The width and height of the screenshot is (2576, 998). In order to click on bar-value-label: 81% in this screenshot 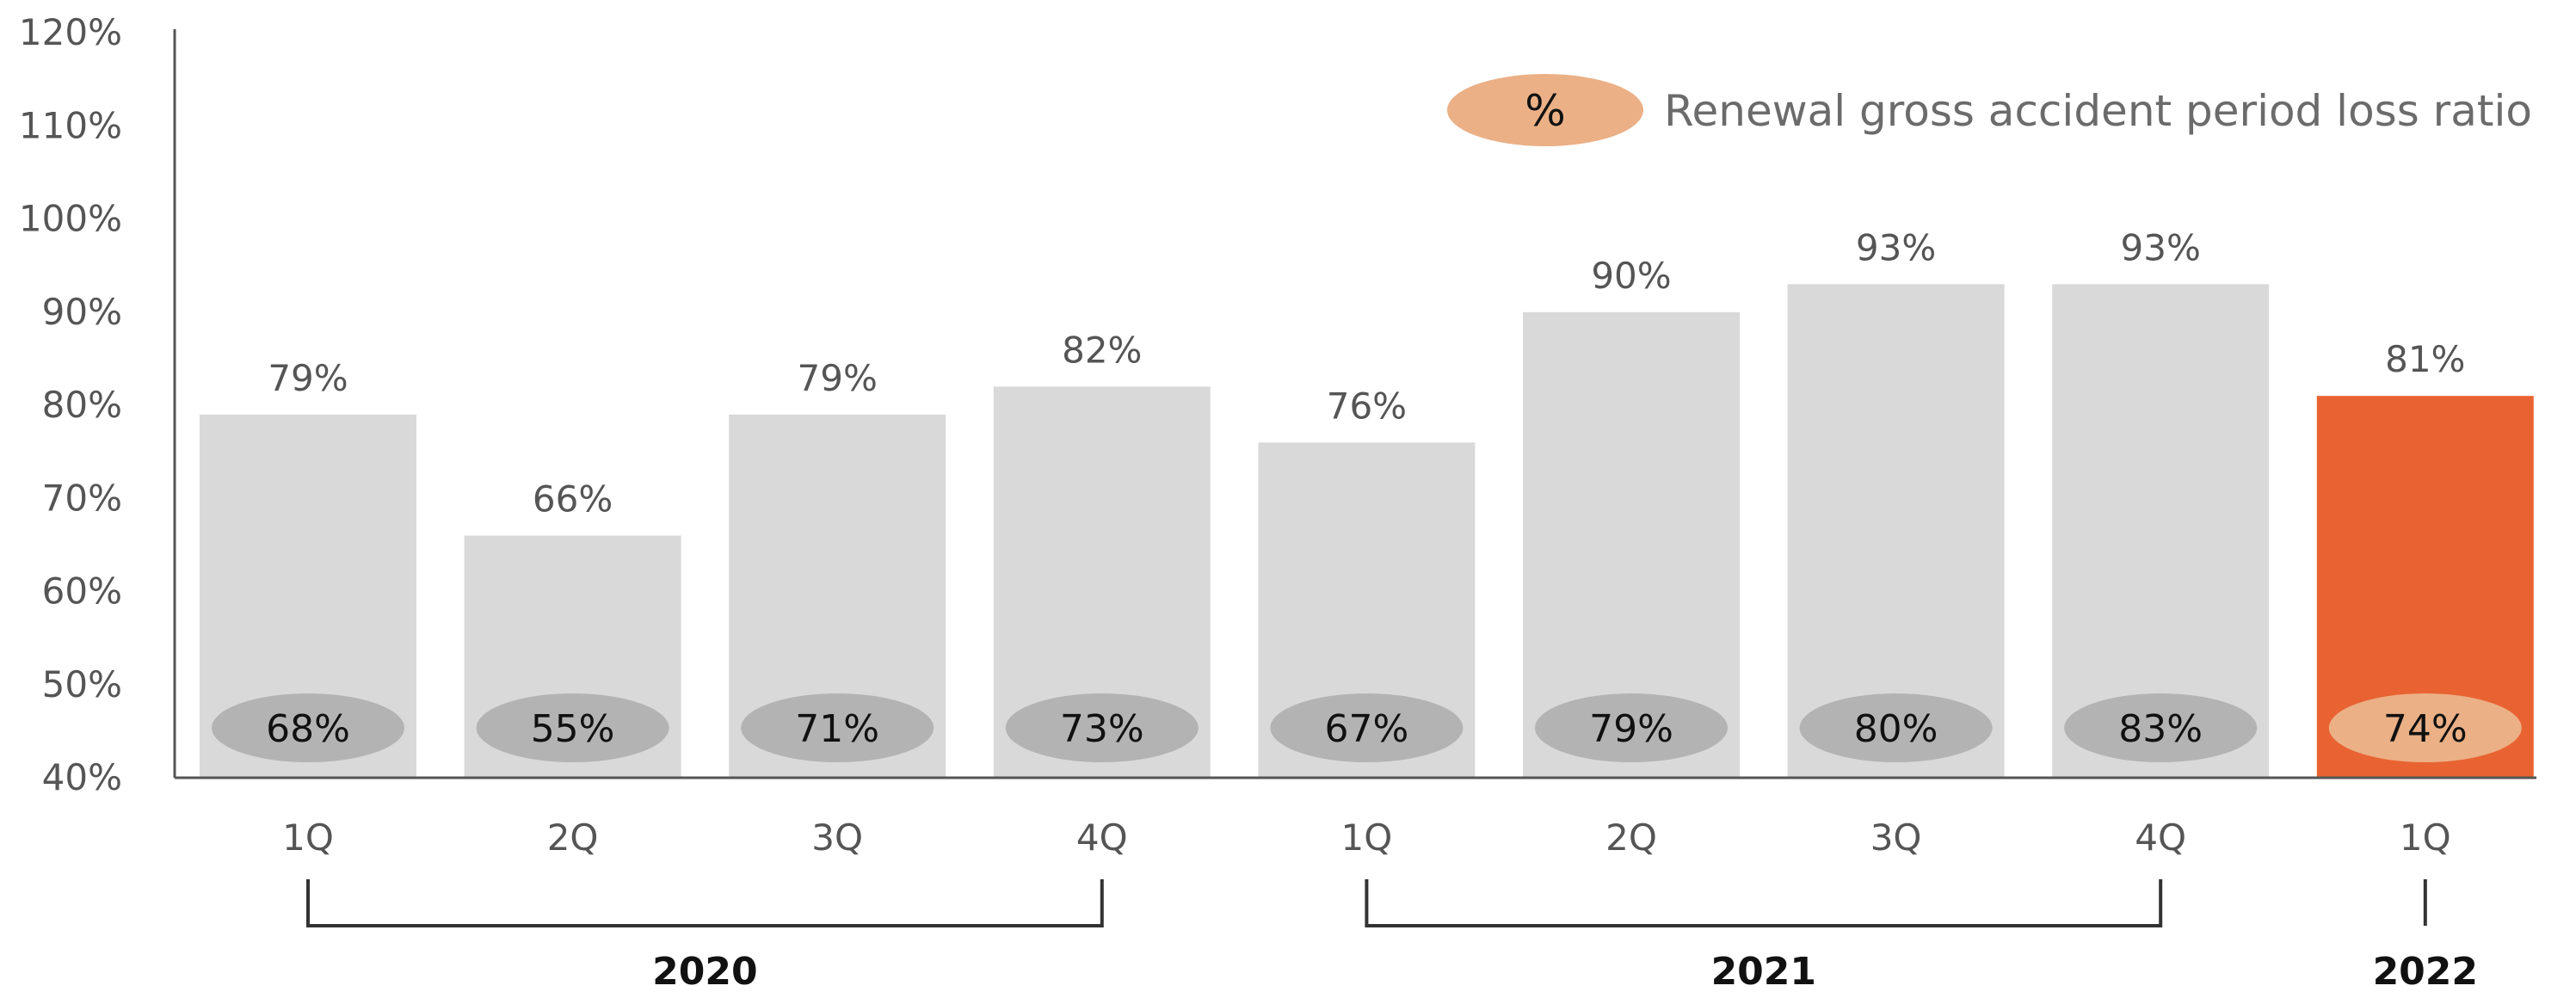, I will do `click(2425, 359)`.